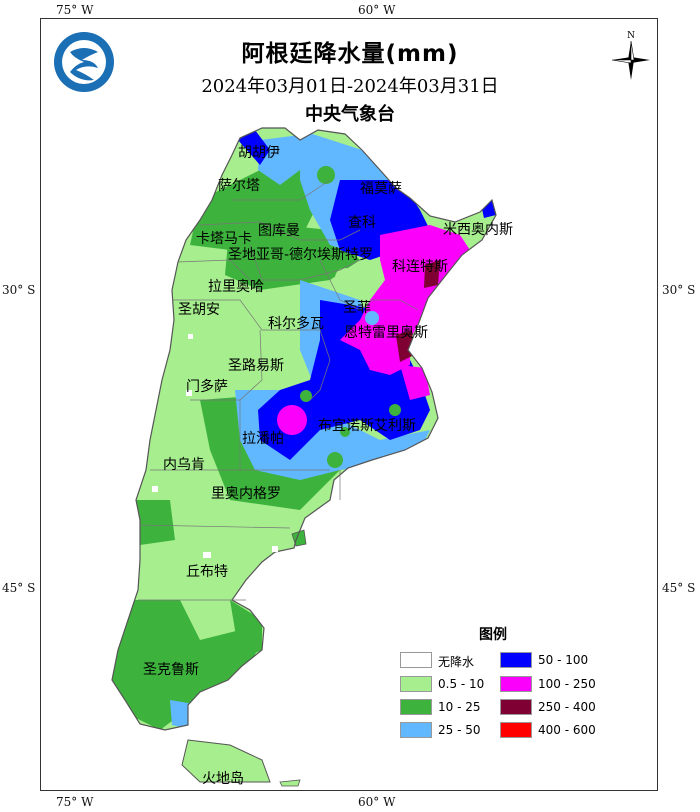 This screenshot has height=812, width=700. Describe the element at coordinates (75, 802) in the screenshot. I see `lon-label-bottom-left: 75° W` at that location.